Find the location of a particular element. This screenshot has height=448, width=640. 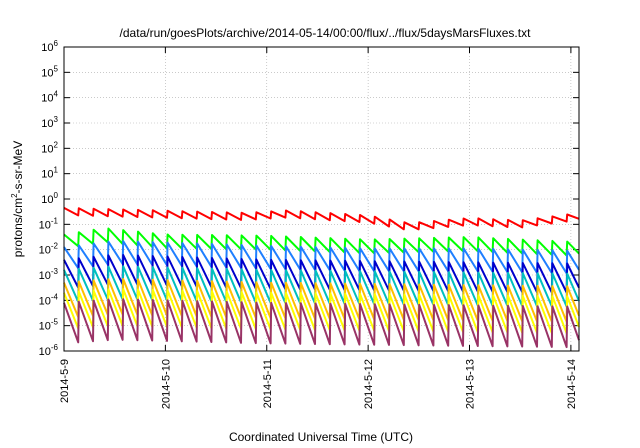

y-tick-exp: 4 is located at coordinates (56, 94).